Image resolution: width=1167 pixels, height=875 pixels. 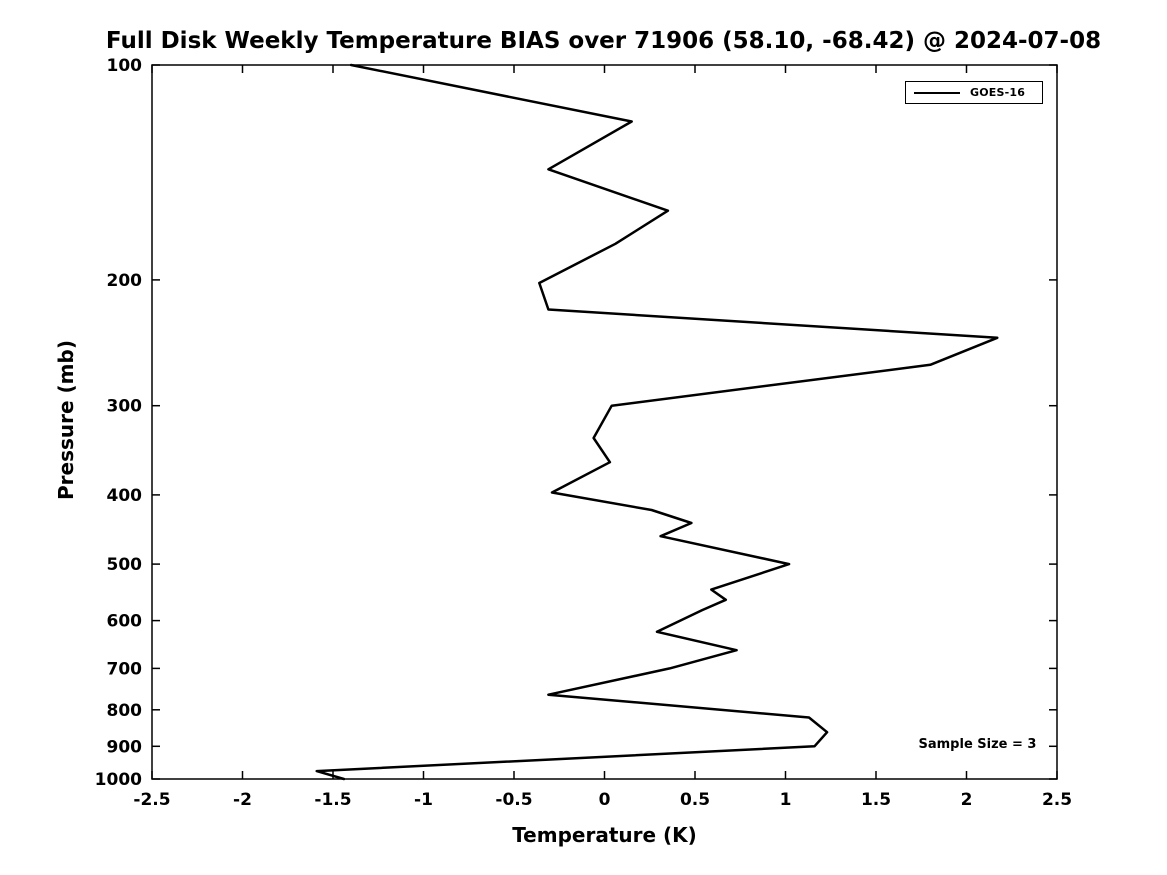 I want to click on svg-text: 2, so click(x=967, y=800).